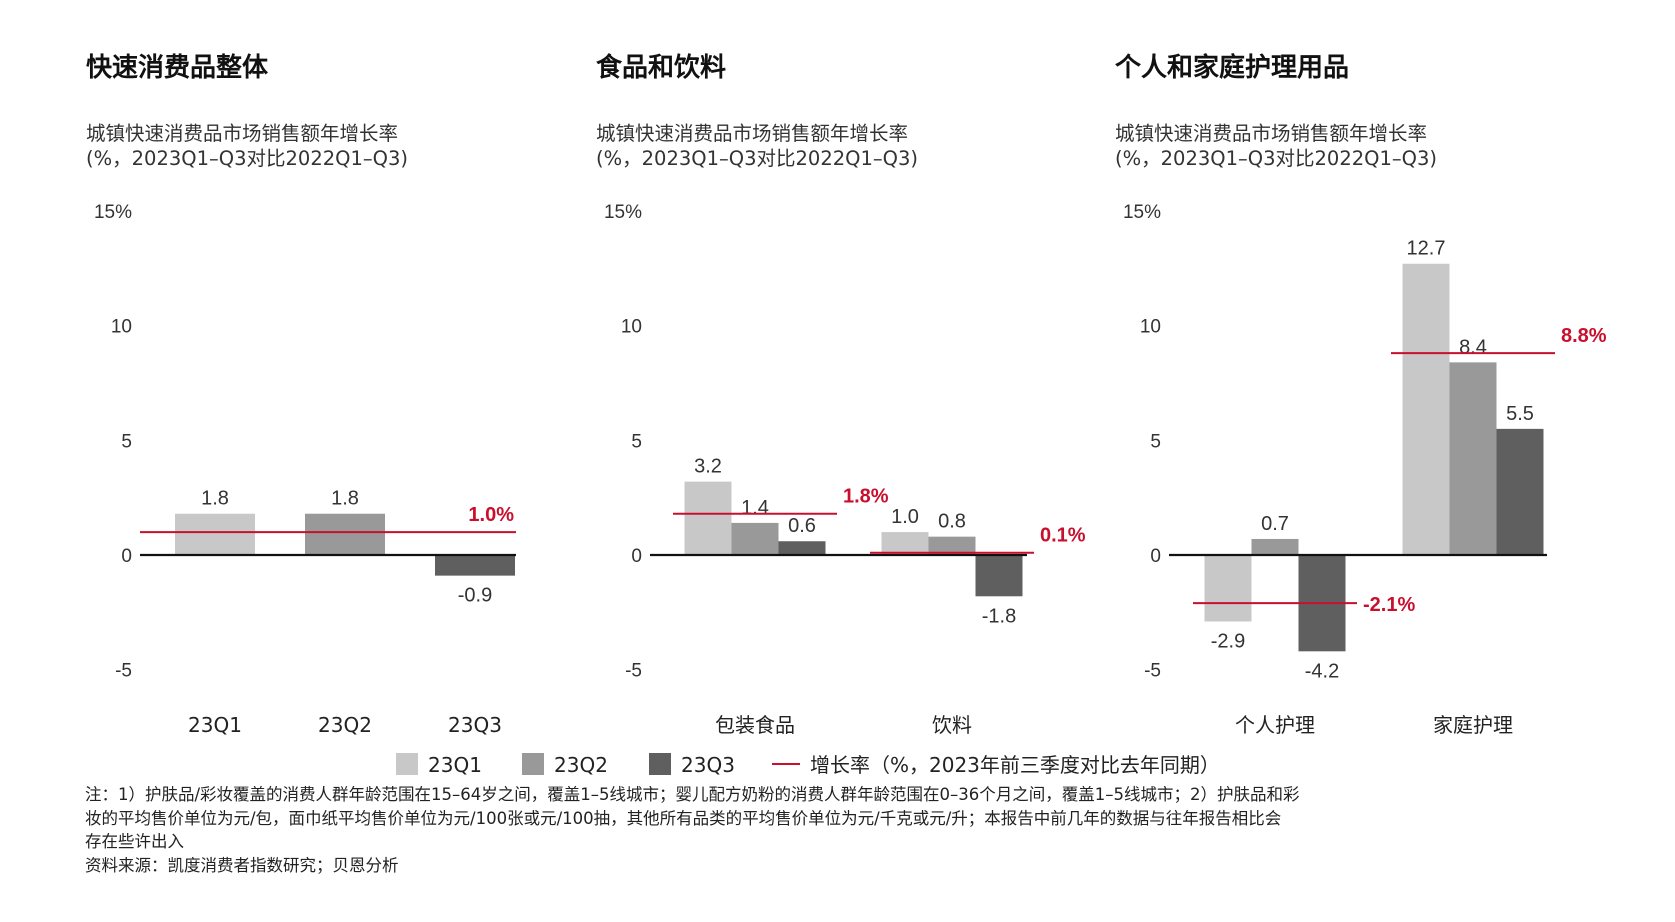 This screenshot has height=922, width=1675. Describe the element at coordinates (215, 534) in the screenshot. I see `bar-23Q1-23Q1` at that location.